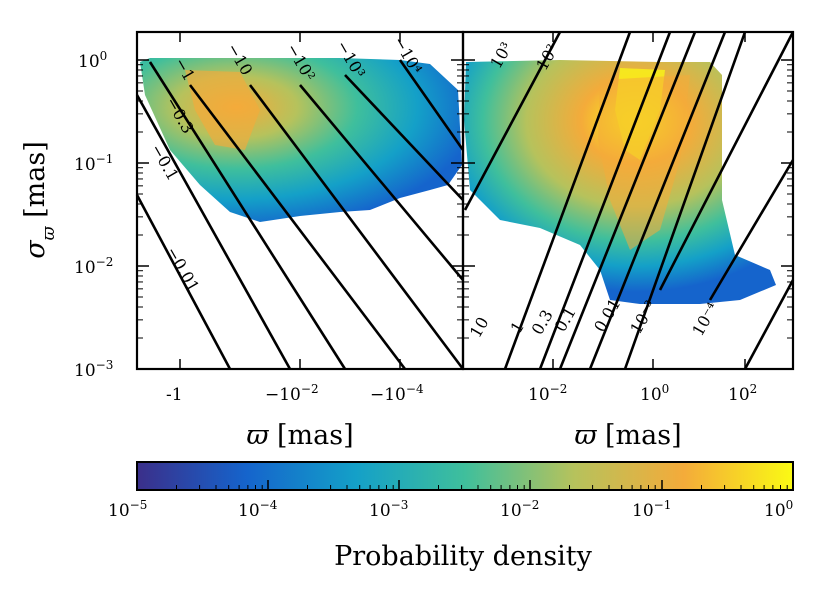 The width and height of the screenshot is (831, 593). Describe the element at coordinates (705, 319) in the screenshot. I see `contour-label: 10⁻⁴` at that location.